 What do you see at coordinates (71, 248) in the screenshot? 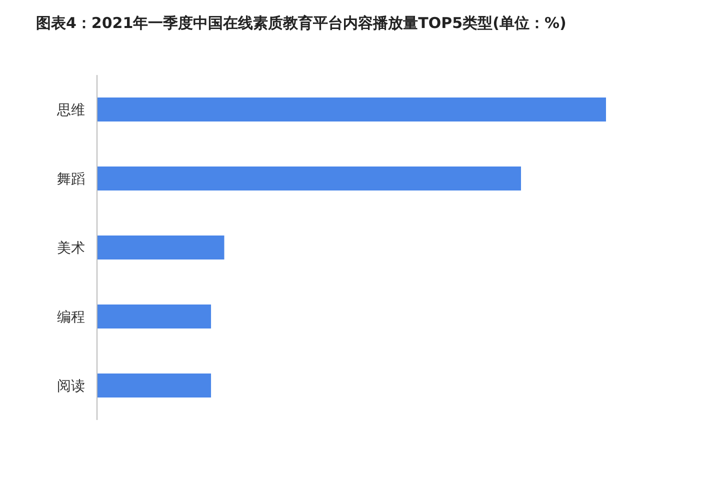
I see `y-tick-label: 美术` at bounding box center [71, 248].